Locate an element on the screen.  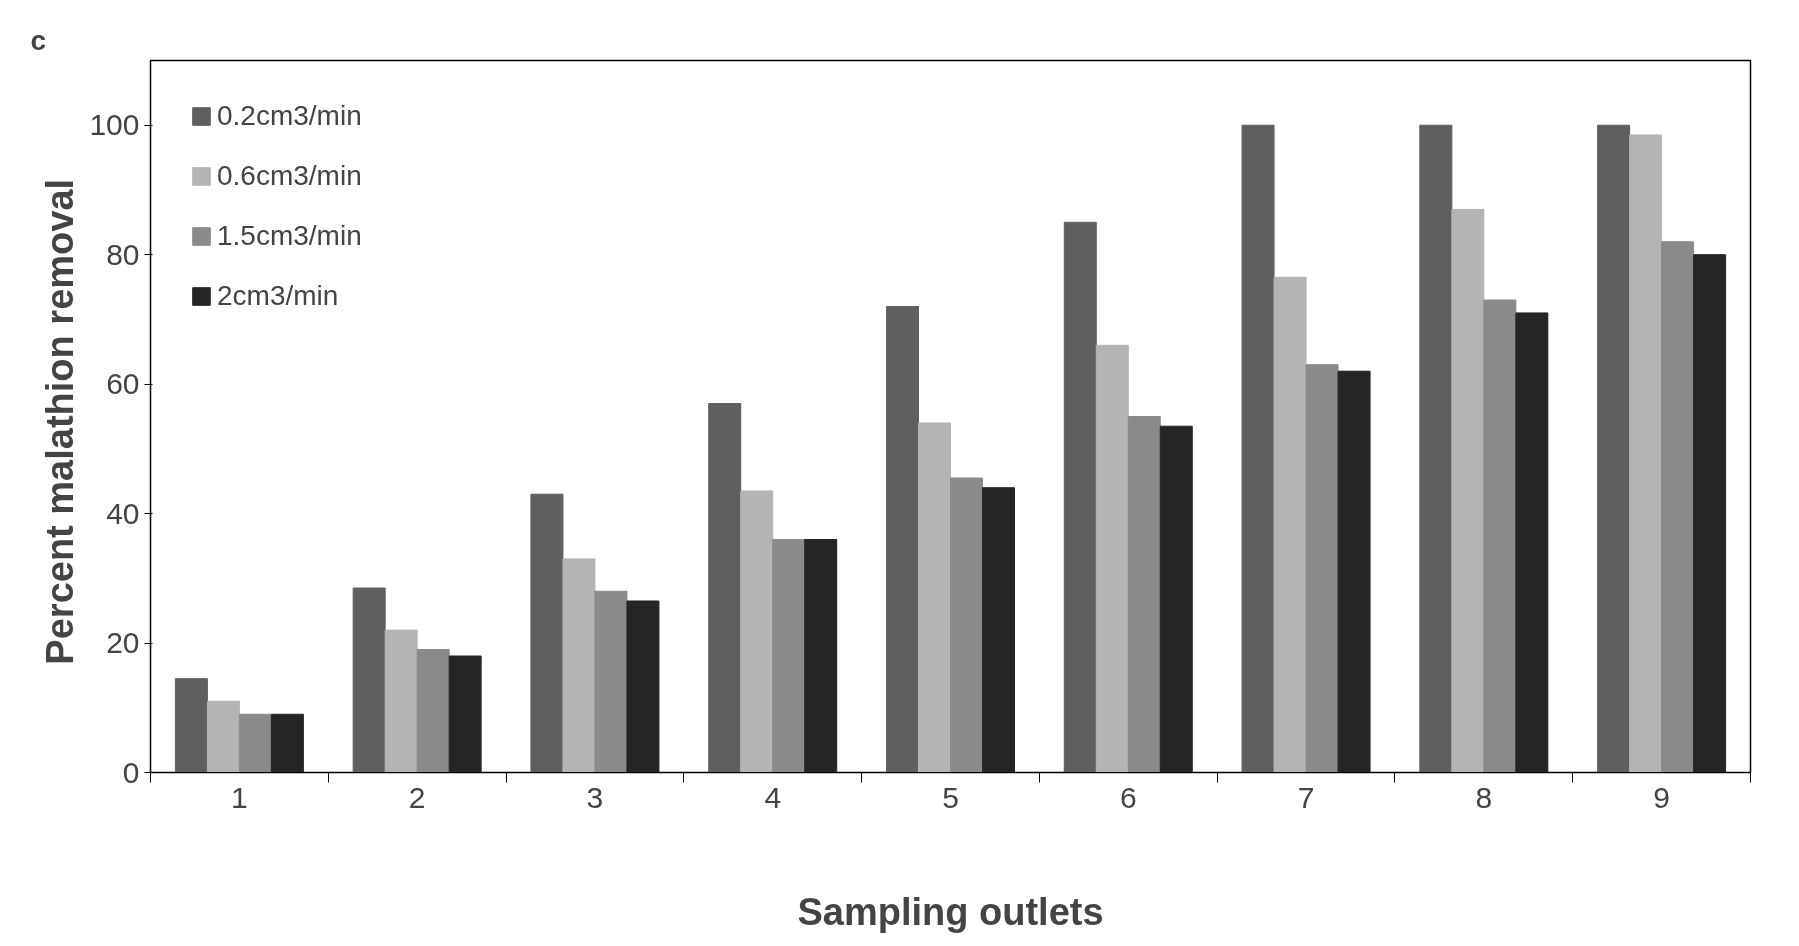
text: c is located at coordinates (38, 40).